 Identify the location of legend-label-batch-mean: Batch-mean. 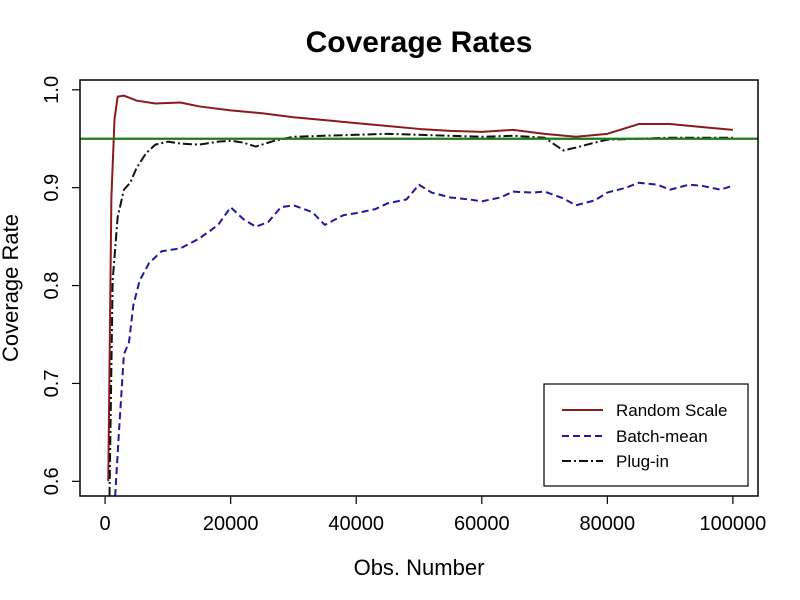
(662, 436).